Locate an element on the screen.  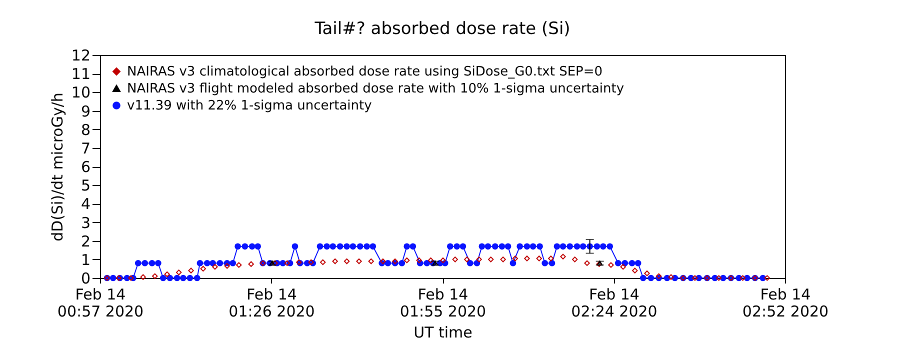
y-tick-label: 11 is located at coordinates (80, 74).